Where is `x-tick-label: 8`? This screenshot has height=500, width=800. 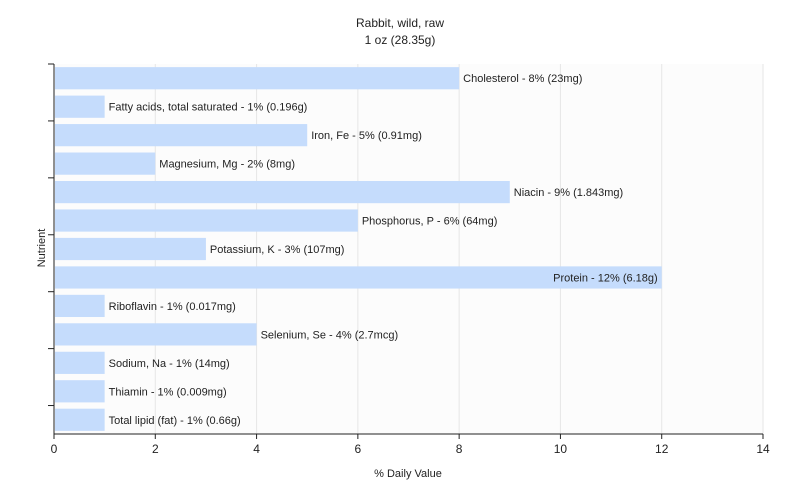 x-tick-label: 8 is located at coordinates (459, 449).